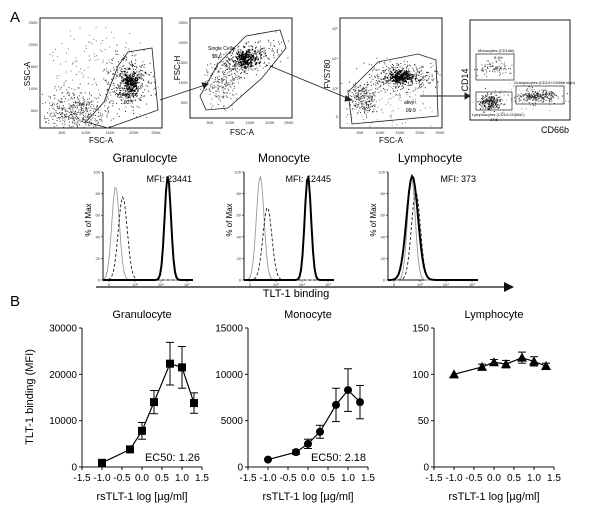  What do you see at coordinates (148, 228) in the screenshot?
I see `histogram-binding-curve` at bounding box center [148, 228].